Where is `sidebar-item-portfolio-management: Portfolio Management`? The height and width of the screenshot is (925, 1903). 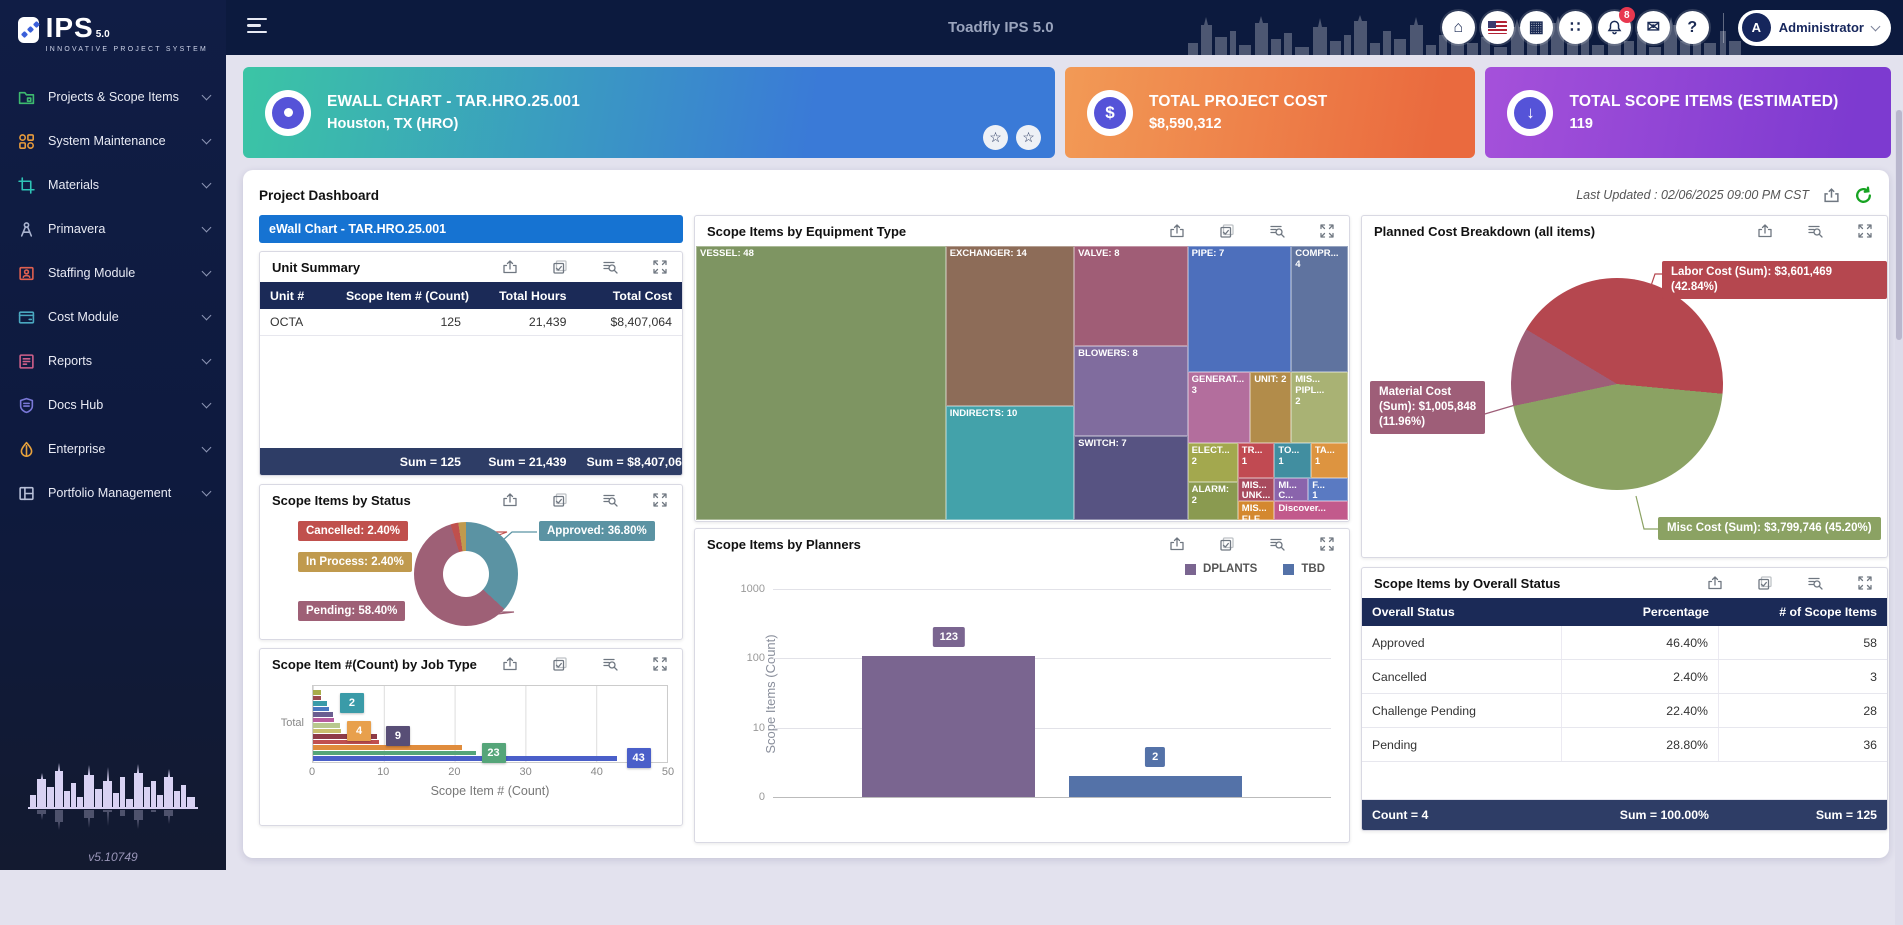 sidebar-item-portfolio-management: Portfolio Management is located at coordinates (113, 493).